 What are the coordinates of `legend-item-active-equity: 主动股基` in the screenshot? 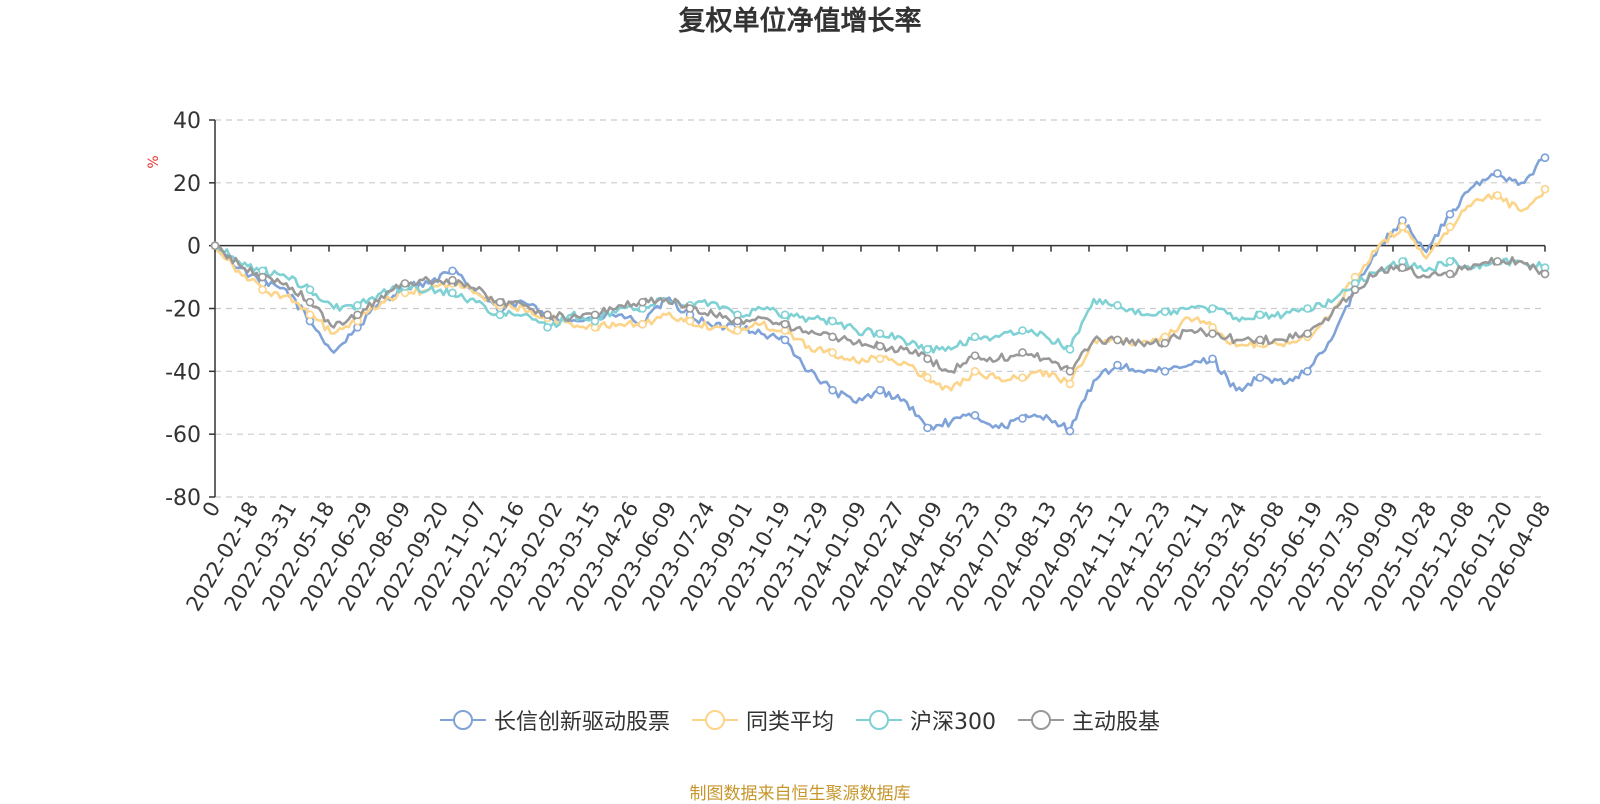 It's located at (1089, 720).